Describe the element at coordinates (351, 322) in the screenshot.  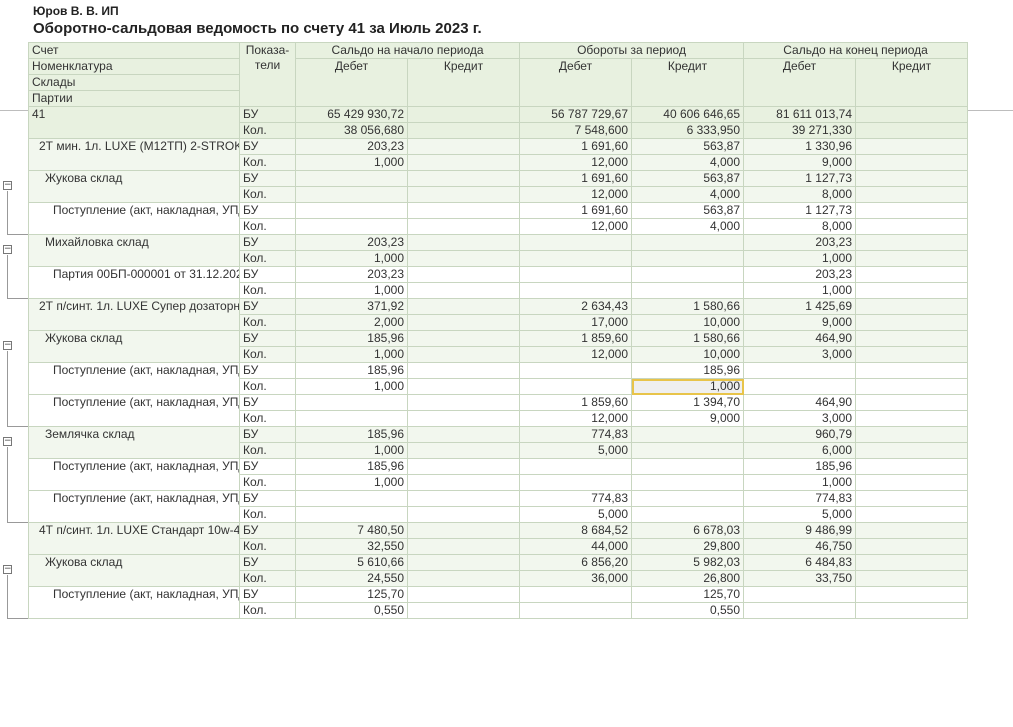
I see `value-cell: 2,000` at that location.